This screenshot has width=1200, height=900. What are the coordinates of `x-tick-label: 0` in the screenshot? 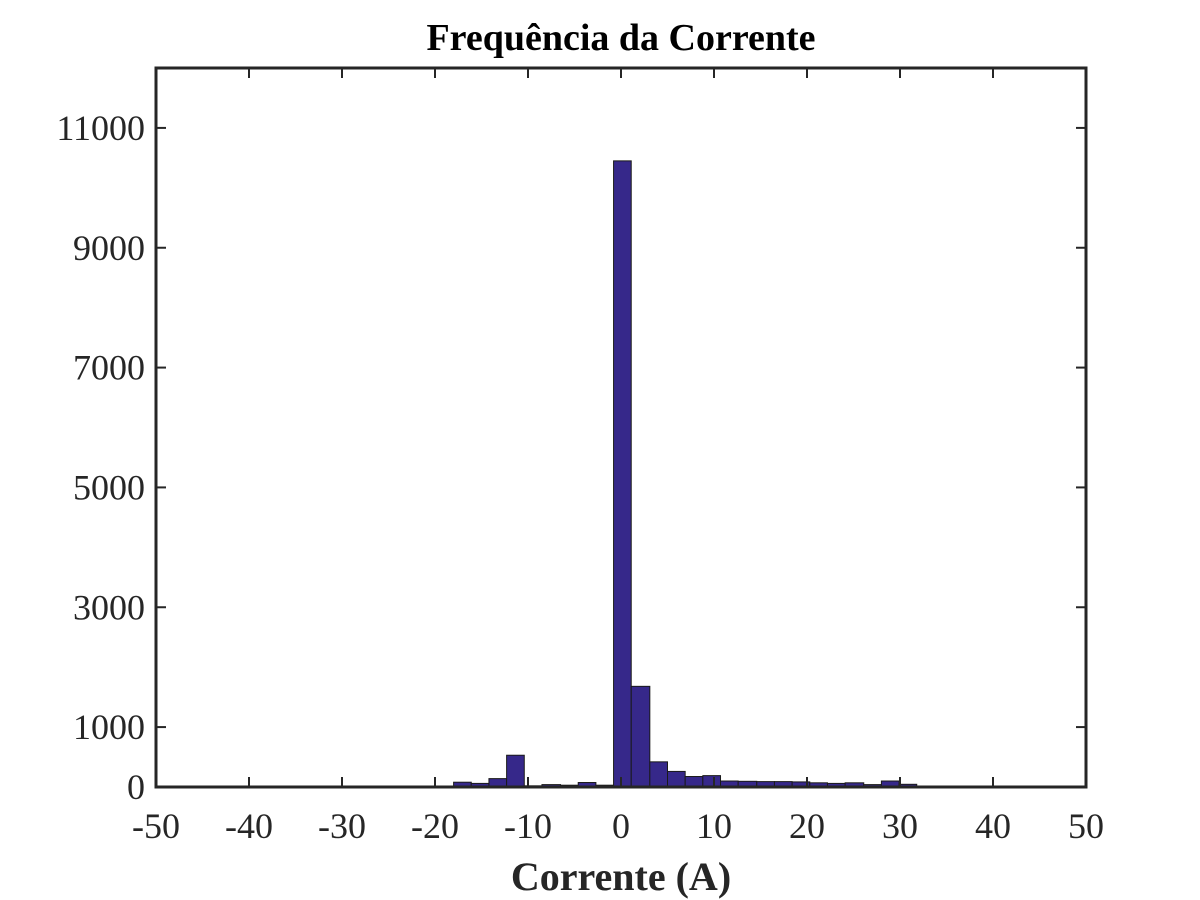 It's located at (621, 826).